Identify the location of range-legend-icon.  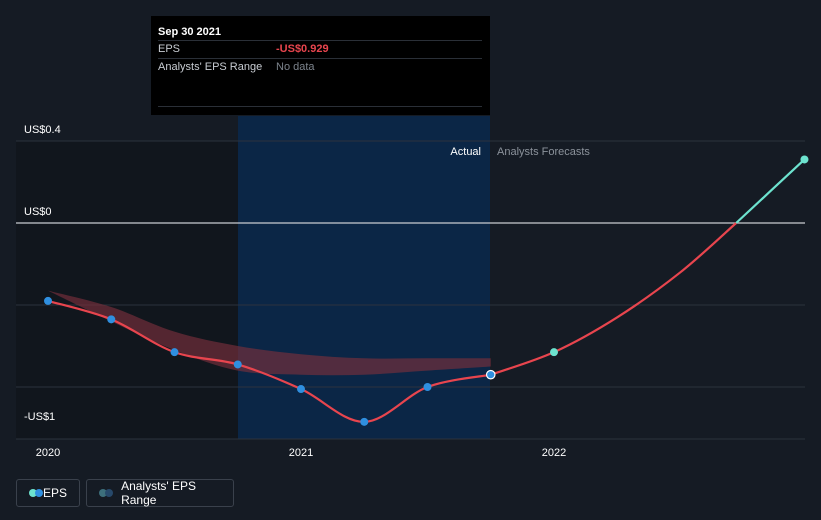
(106, 493).